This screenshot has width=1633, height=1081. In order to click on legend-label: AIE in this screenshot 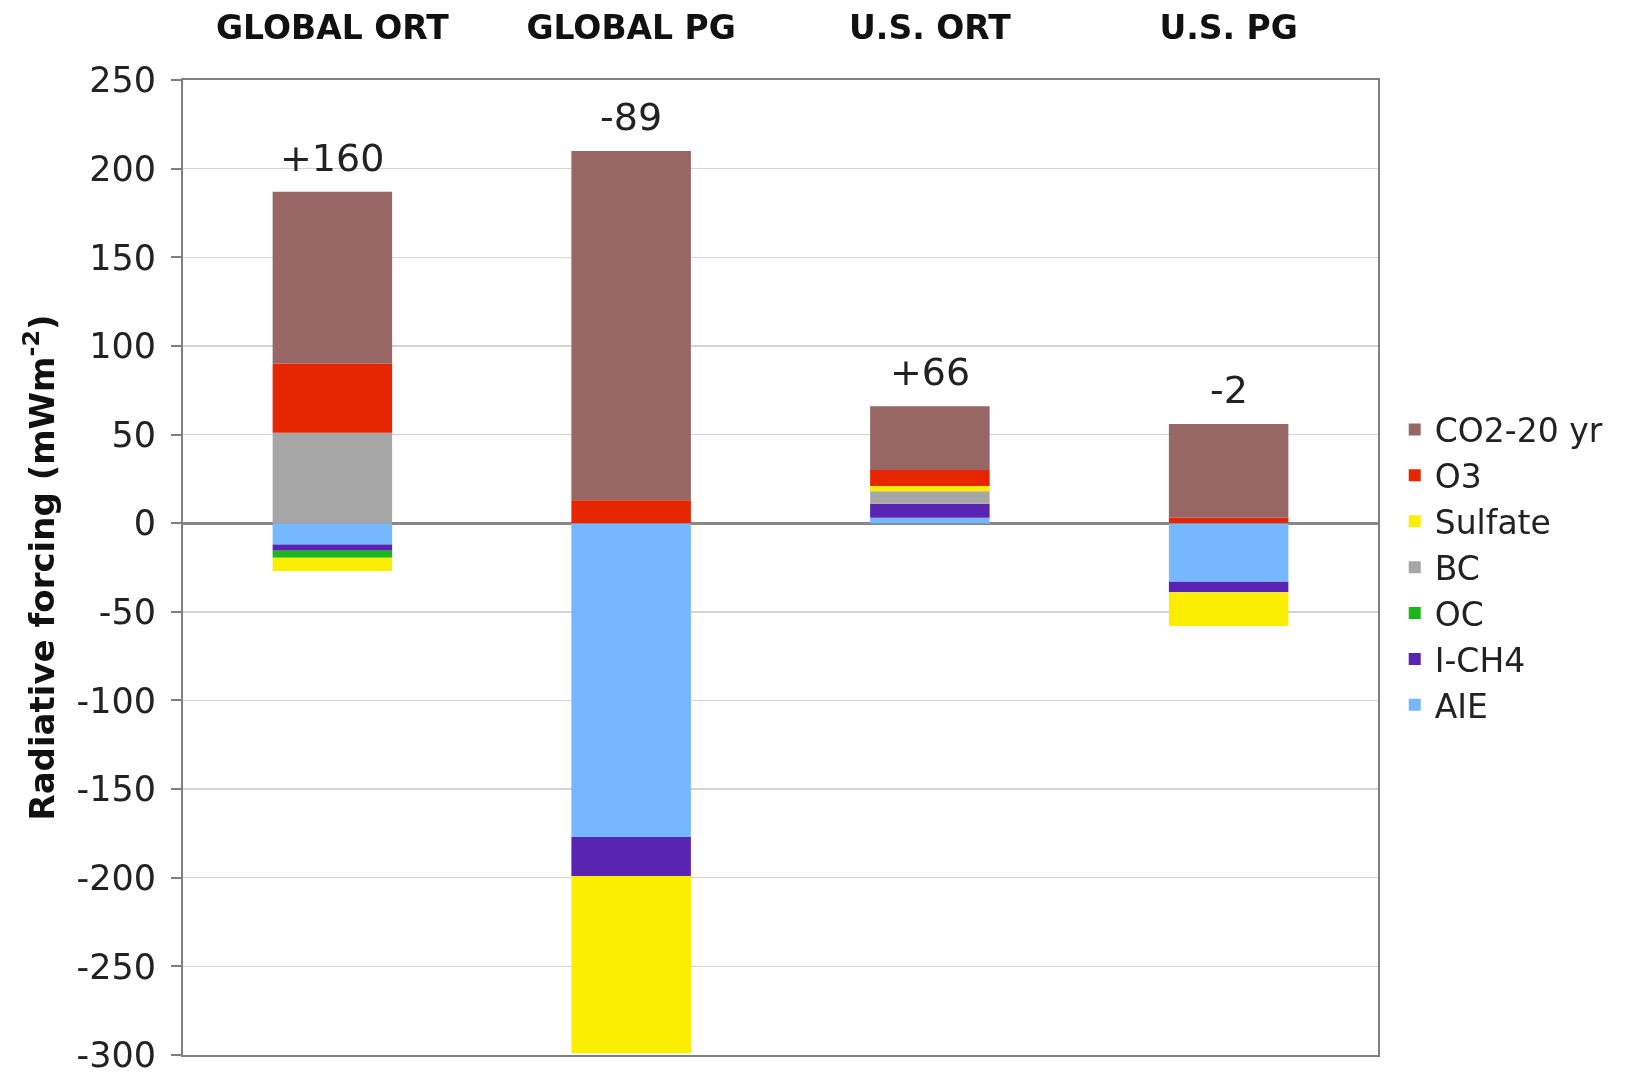, I will do `click(1461, 706)`.